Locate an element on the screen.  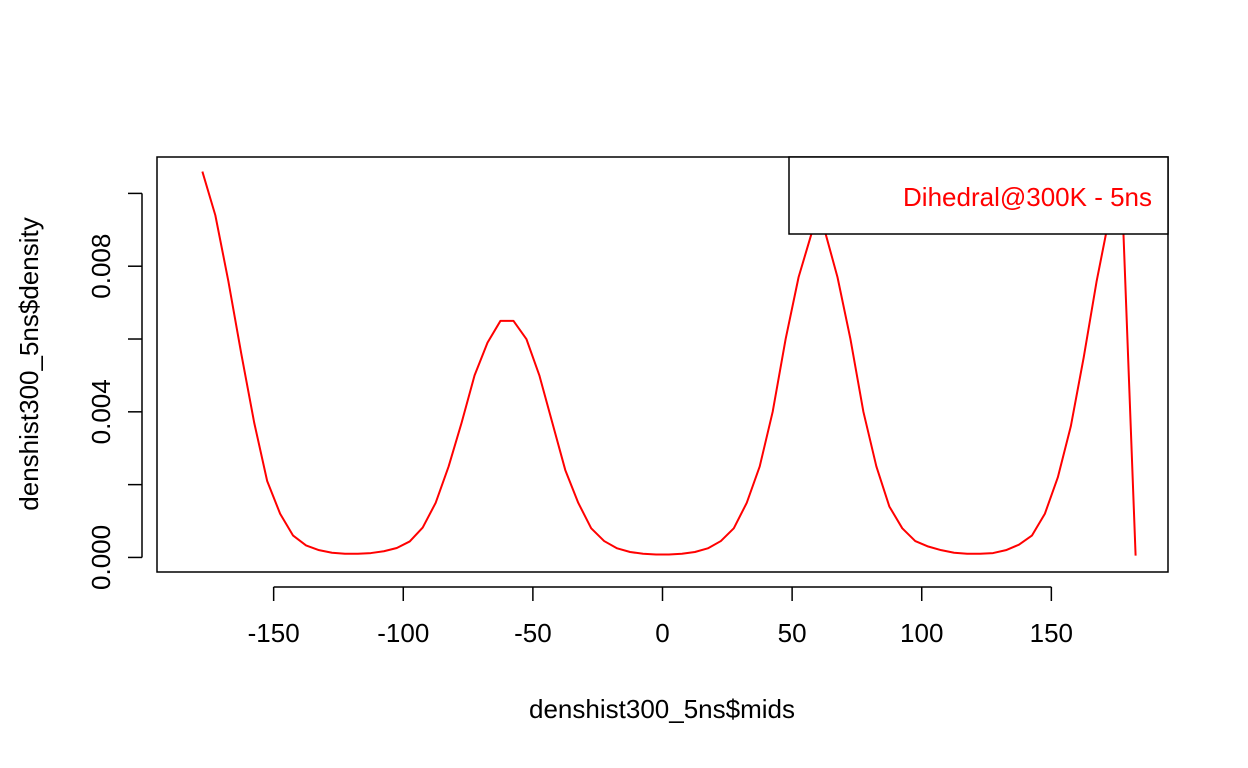
legend: Dihedral@300K - 5ns is located at coordinates (978, 195).